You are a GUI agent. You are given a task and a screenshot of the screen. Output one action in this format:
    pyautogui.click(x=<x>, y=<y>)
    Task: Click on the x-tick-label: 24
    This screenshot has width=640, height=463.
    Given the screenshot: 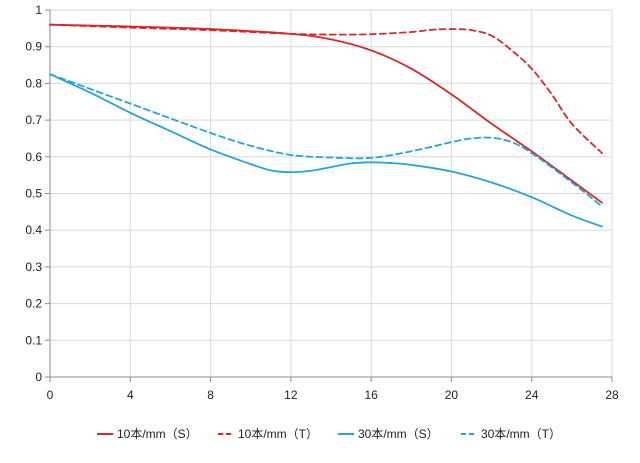 What is the action you would take?
    pyautogui.click(x=532, y=395)
    